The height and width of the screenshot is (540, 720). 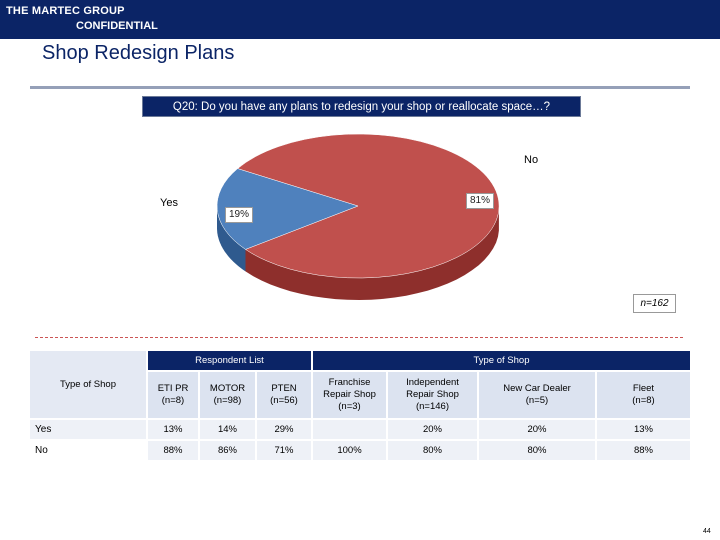 What do you see at coordinates (432, 450) in the screenshot?
I see `cell-no-independent: 80%` at bounding box center [432, 450].